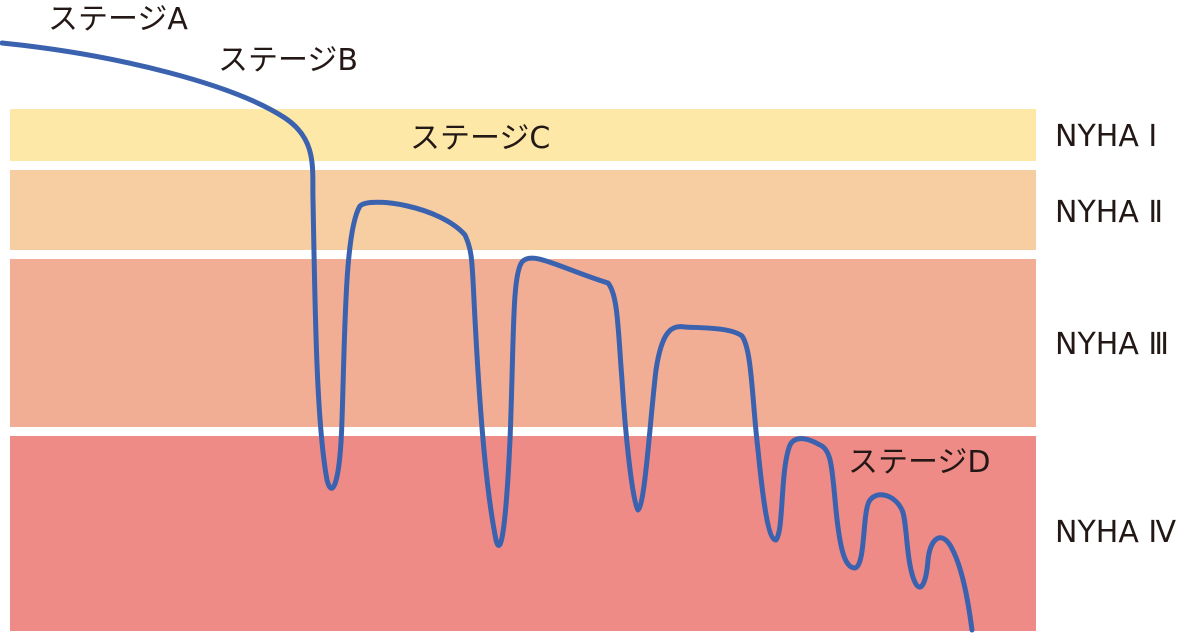 The image size is (1201, 644). Describe the element at coordinates (1106, 136) in the screenshot. I see `nyha-1-label: NYHA Ⅰ` at that location.